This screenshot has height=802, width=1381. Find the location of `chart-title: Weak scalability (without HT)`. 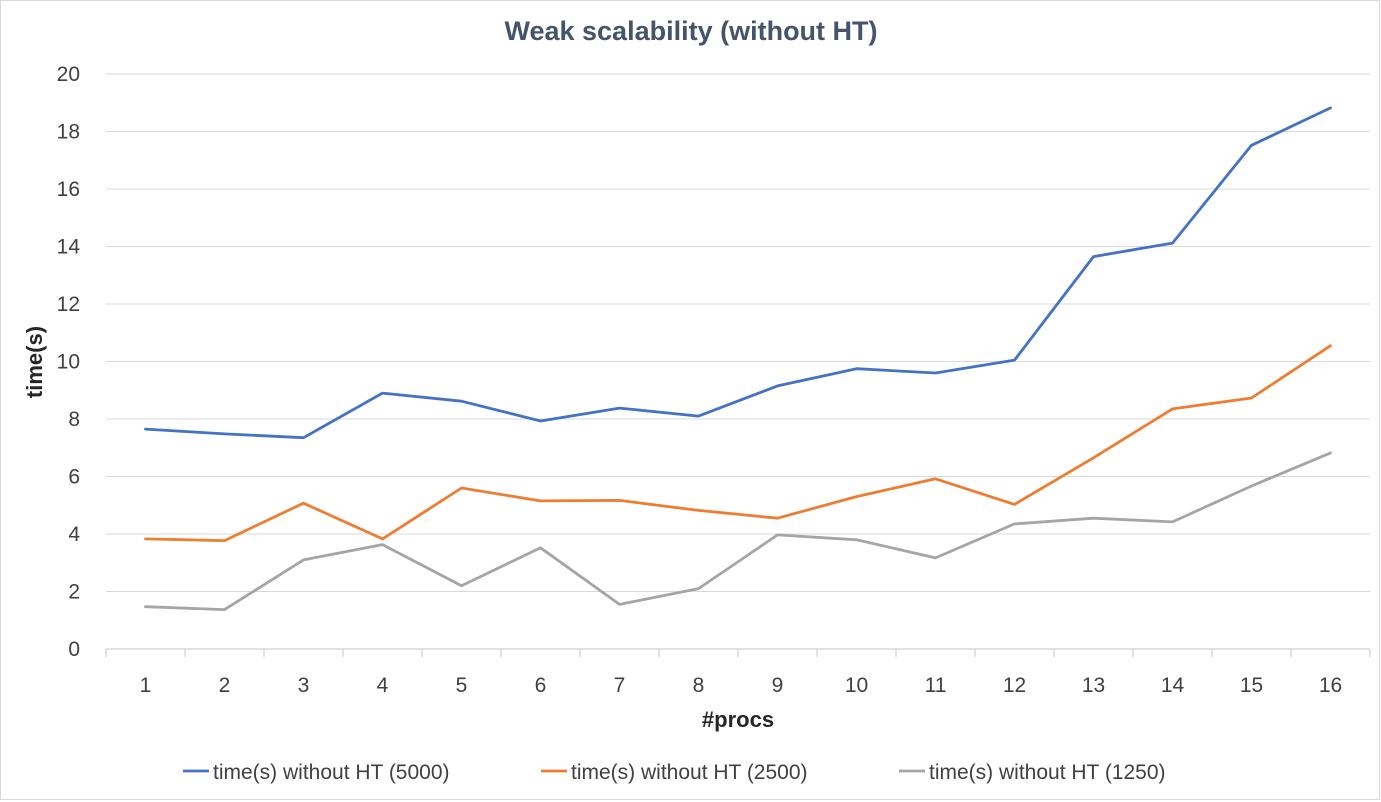

chart-title: Weak scalability (without HT) is located at coordinates (690, 31).